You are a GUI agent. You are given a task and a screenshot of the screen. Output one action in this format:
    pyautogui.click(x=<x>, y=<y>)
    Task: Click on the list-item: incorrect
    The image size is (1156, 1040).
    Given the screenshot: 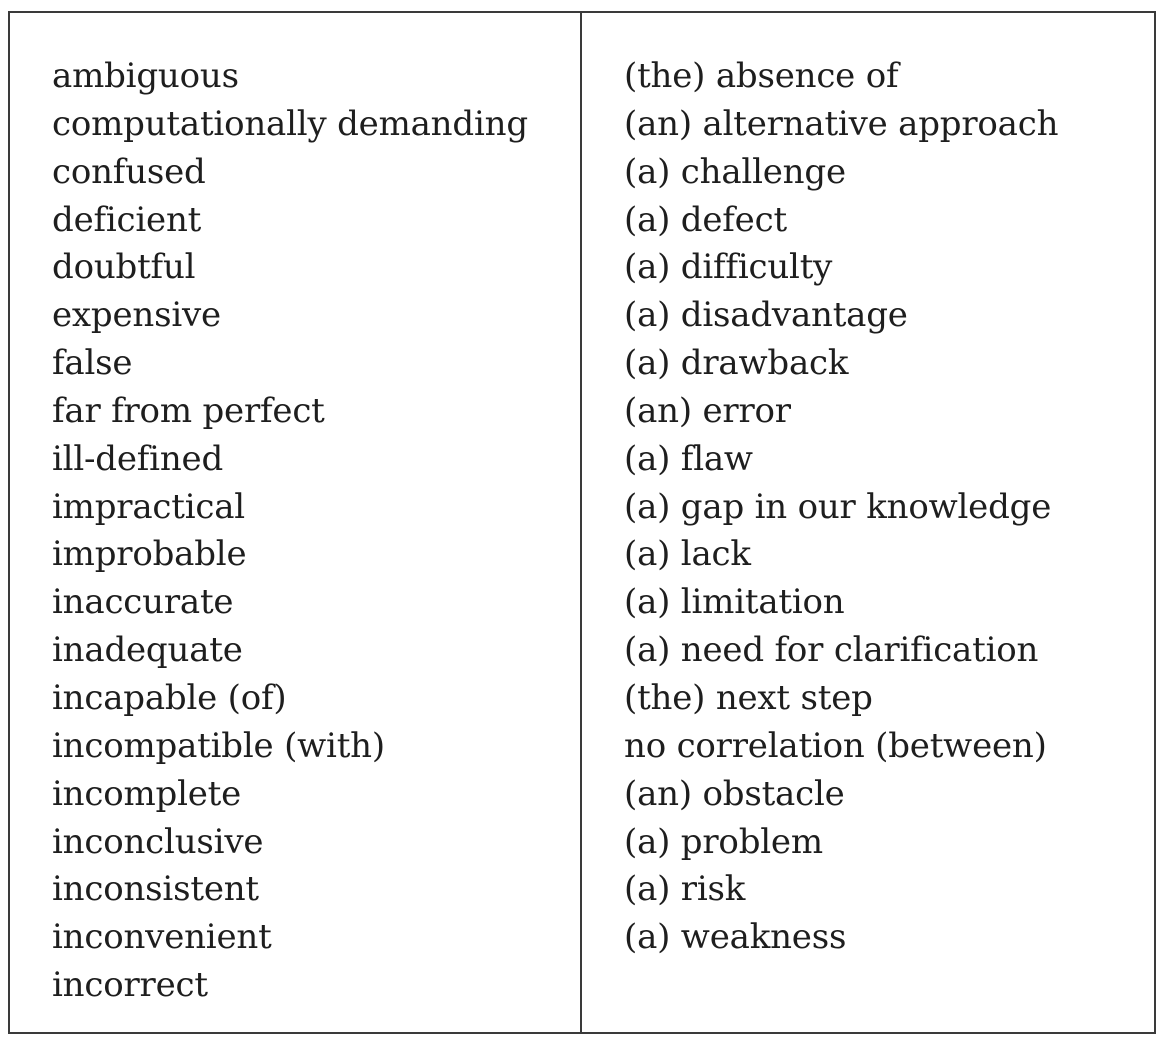 What is the action you would take?
    pyautogui.click(x=130, y=985)
    